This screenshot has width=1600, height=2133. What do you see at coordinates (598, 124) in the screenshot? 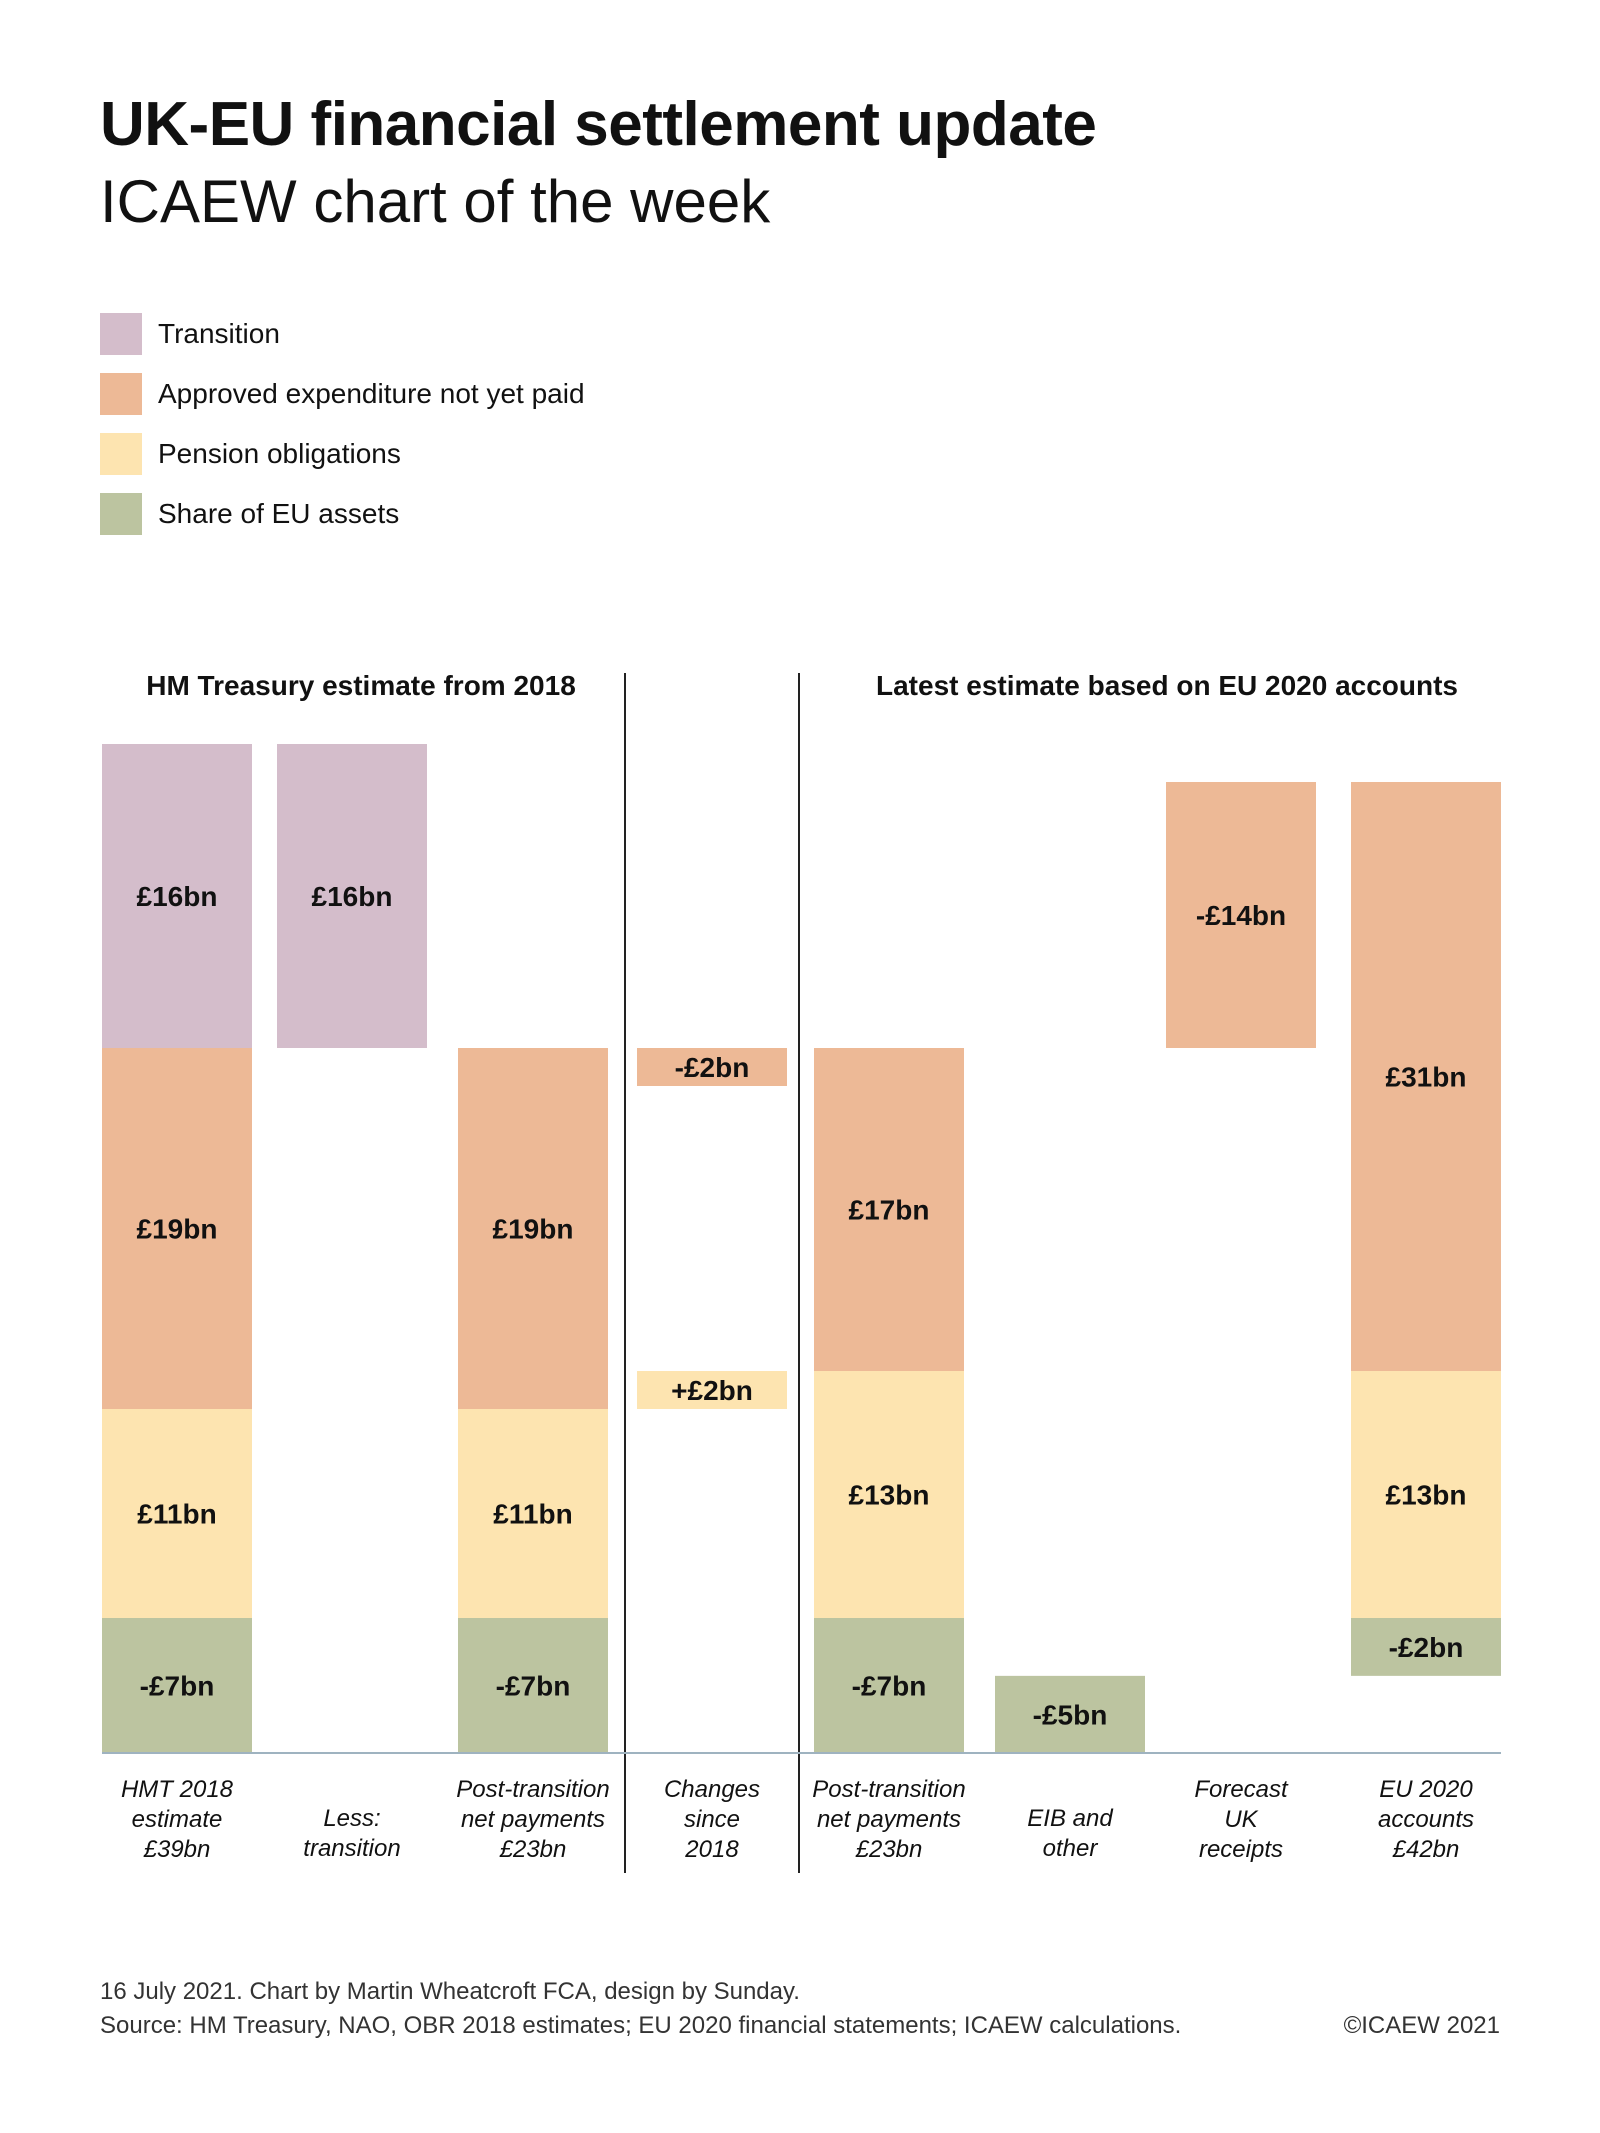
I see `chart-title: UK-EU financial settlement update` at bounding box center [598, 124].